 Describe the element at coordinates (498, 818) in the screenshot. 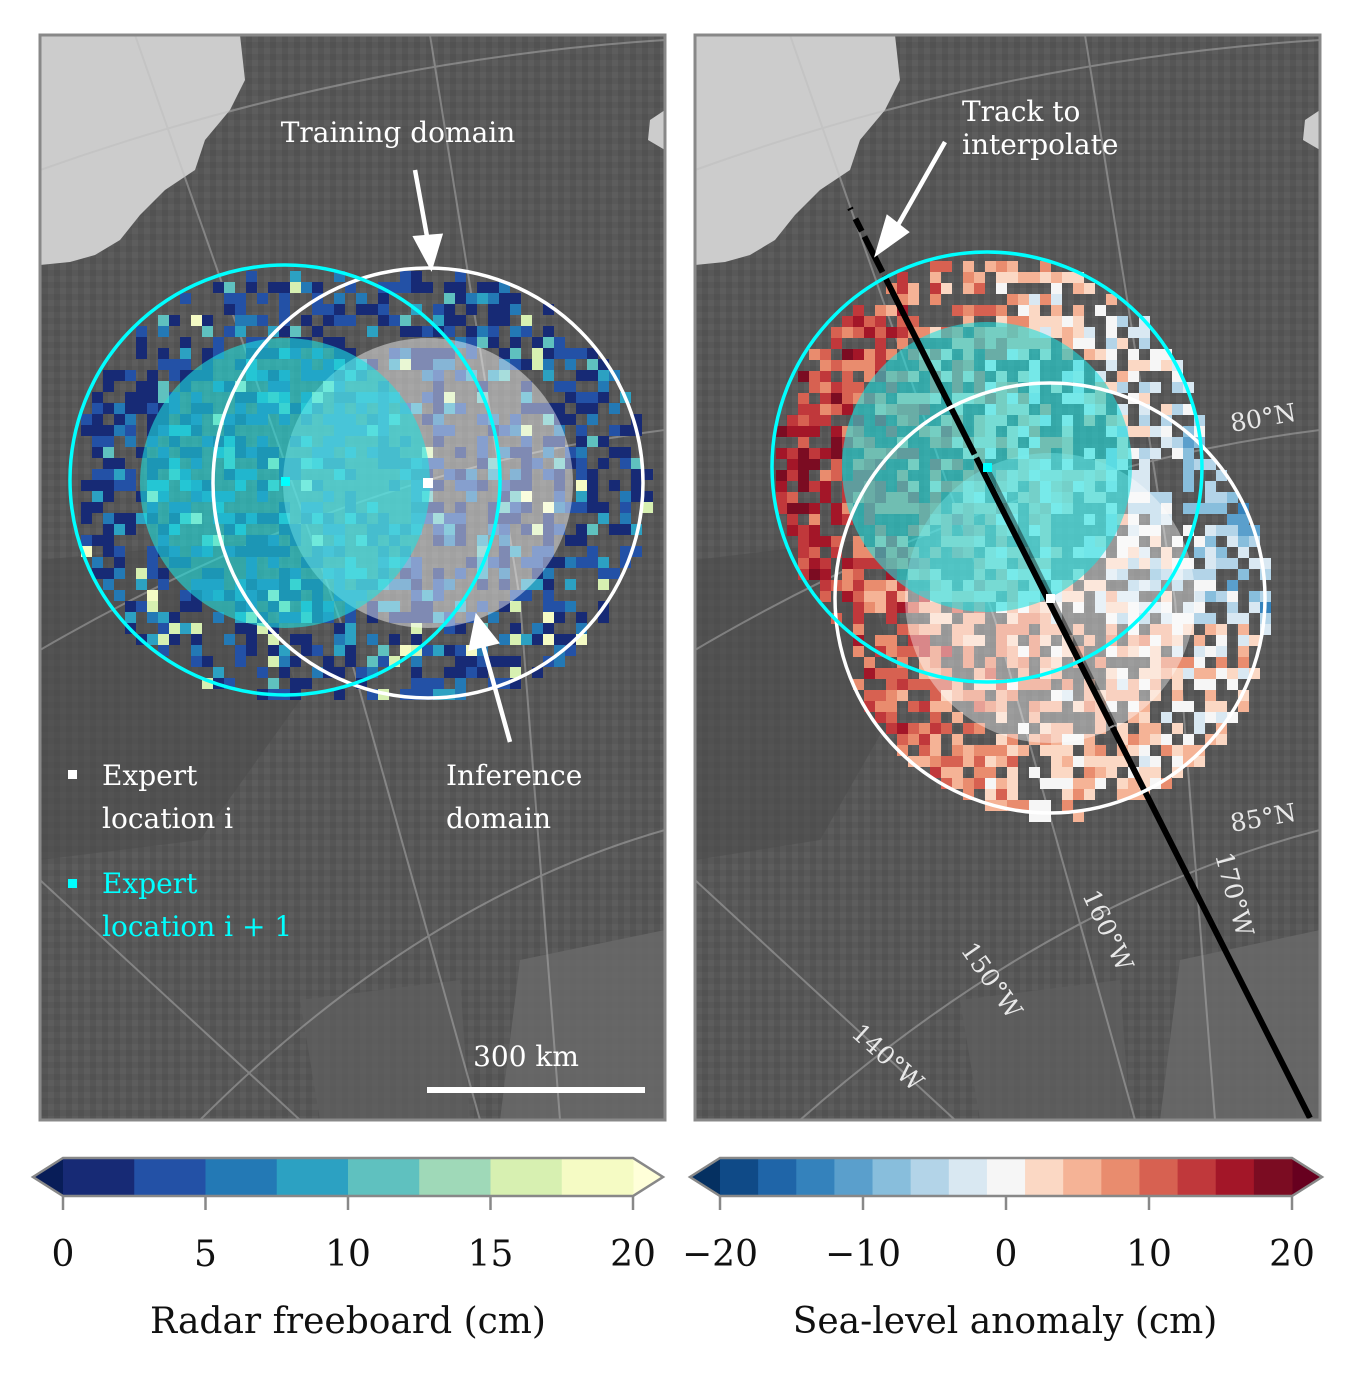

I see `inference-domain-label-line2: domain` at that location.